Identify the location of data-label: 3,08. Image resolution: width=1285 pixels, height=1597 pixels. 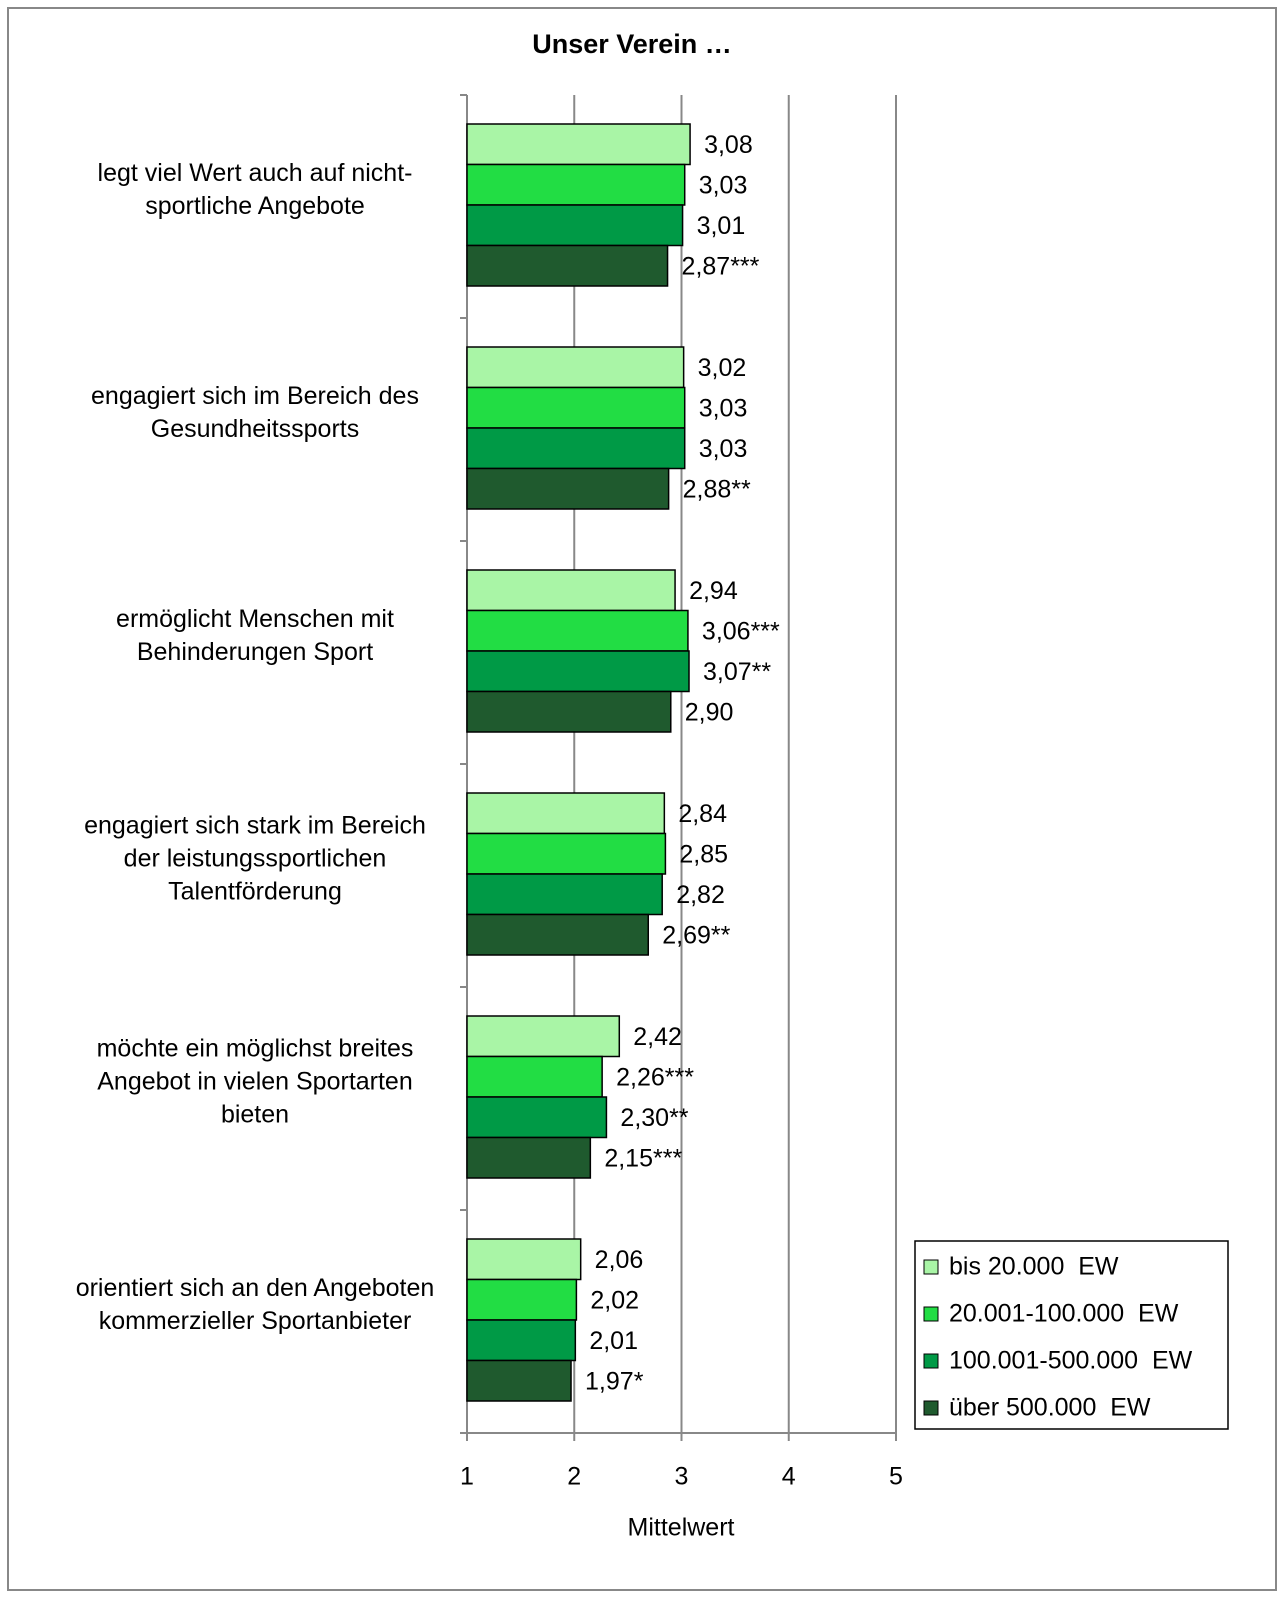
(728, 145).